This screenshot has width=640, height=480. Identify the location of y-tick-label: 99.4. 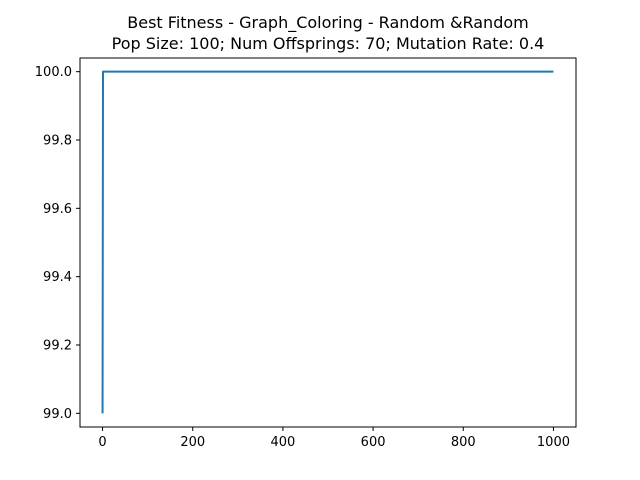
(57, 277).